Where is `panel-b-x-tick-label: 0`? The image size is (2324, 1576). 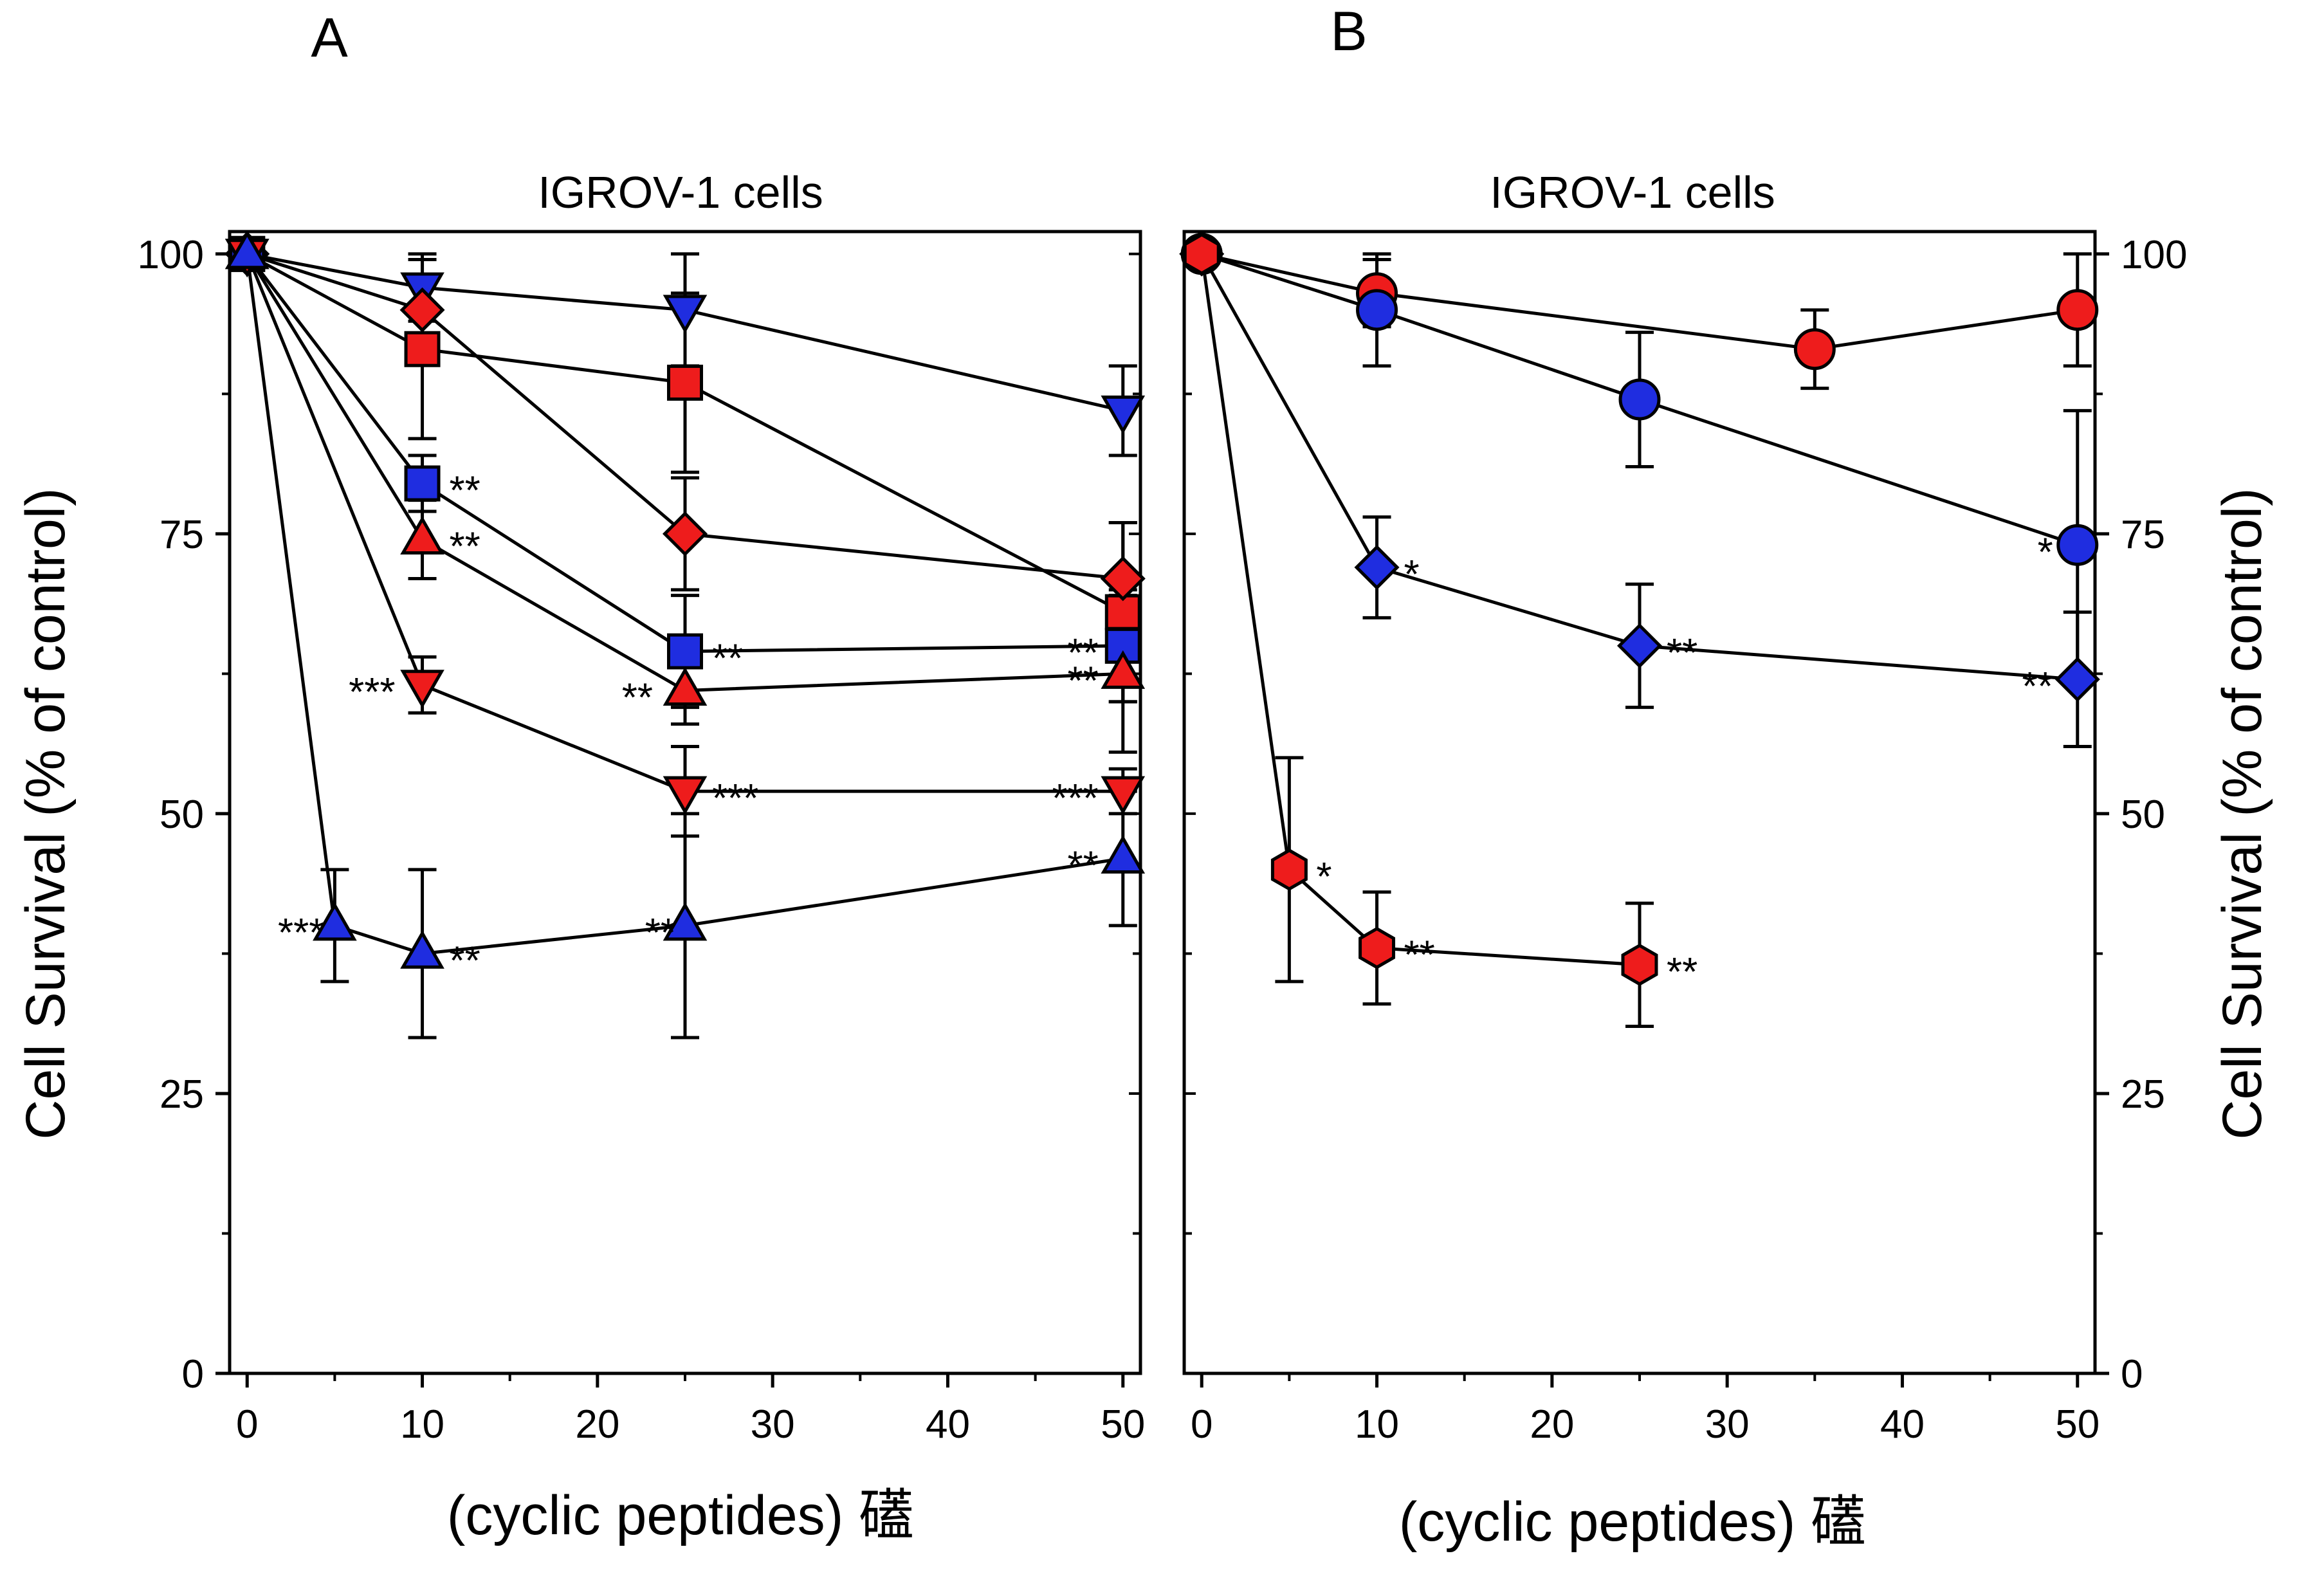
panel-b-x-tick-label: 0 is located at coordinates (1201, 1424).